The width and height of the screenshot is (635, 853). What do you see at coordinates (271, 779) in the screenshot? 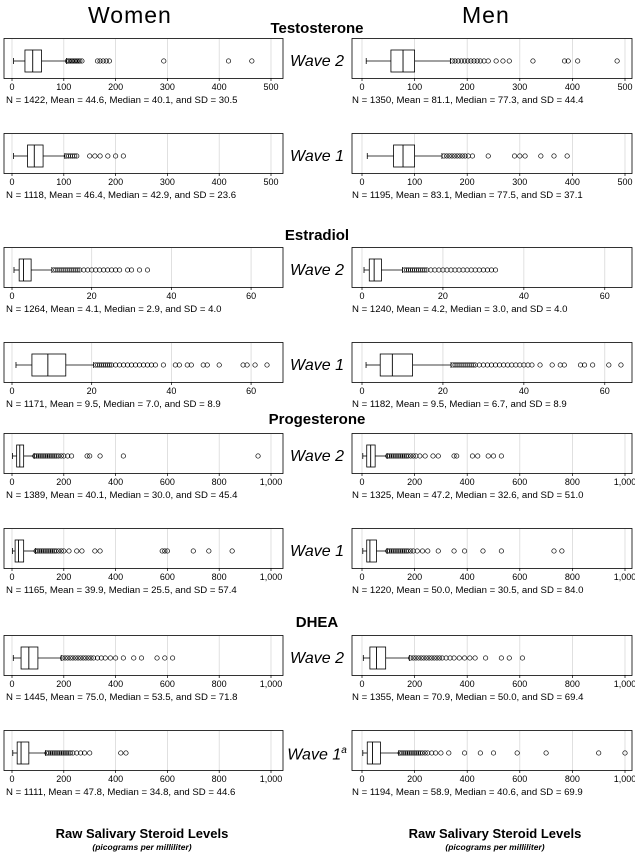
I see `tick-label: 1,000` at bounding box center [271, 779].